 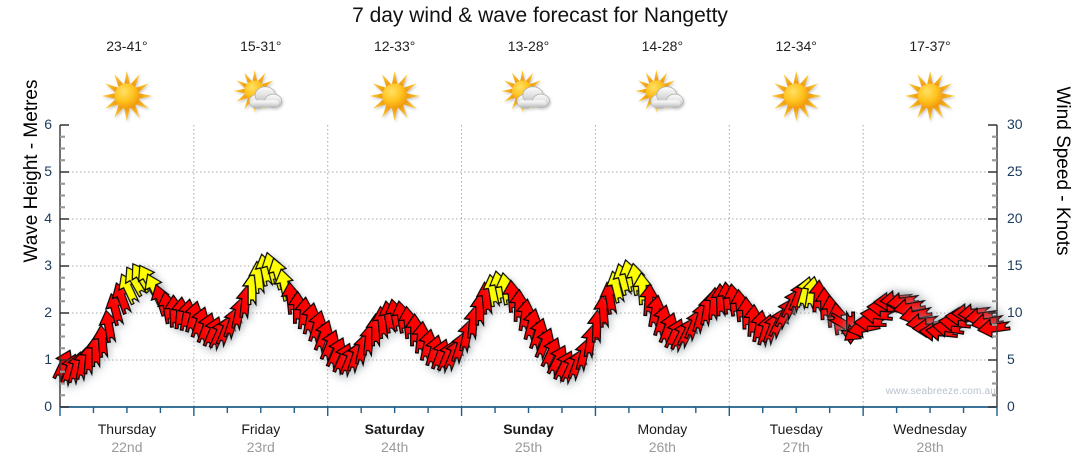 I want to click on day-footer-tuesday: Tuesday 27th, so click(x=796, y=438).